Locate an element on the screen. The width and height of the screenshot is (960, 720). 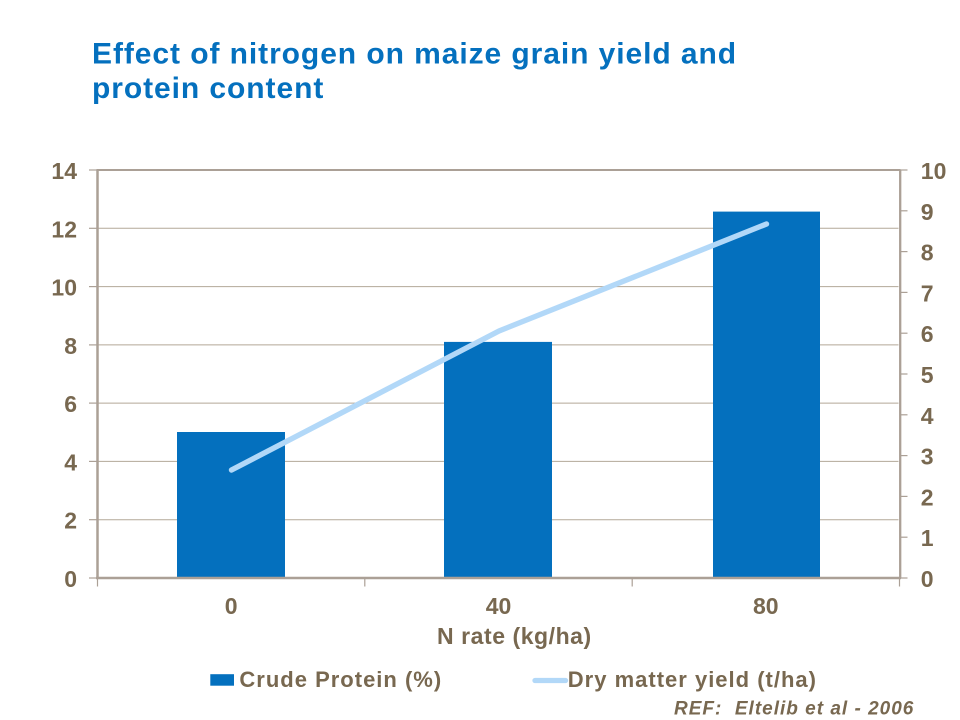
svg-text: 80 is located at coordinates (766, 606).